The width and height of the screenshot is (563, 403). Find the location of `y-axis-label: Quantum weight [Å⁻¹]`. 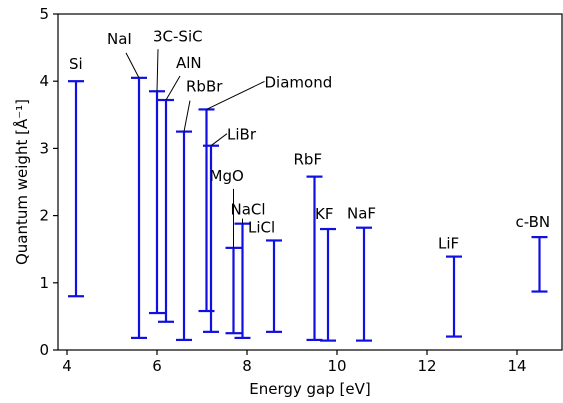

y-axis-label: Quantum weight [Å⁻¹] is located at coordinates (21, 182).